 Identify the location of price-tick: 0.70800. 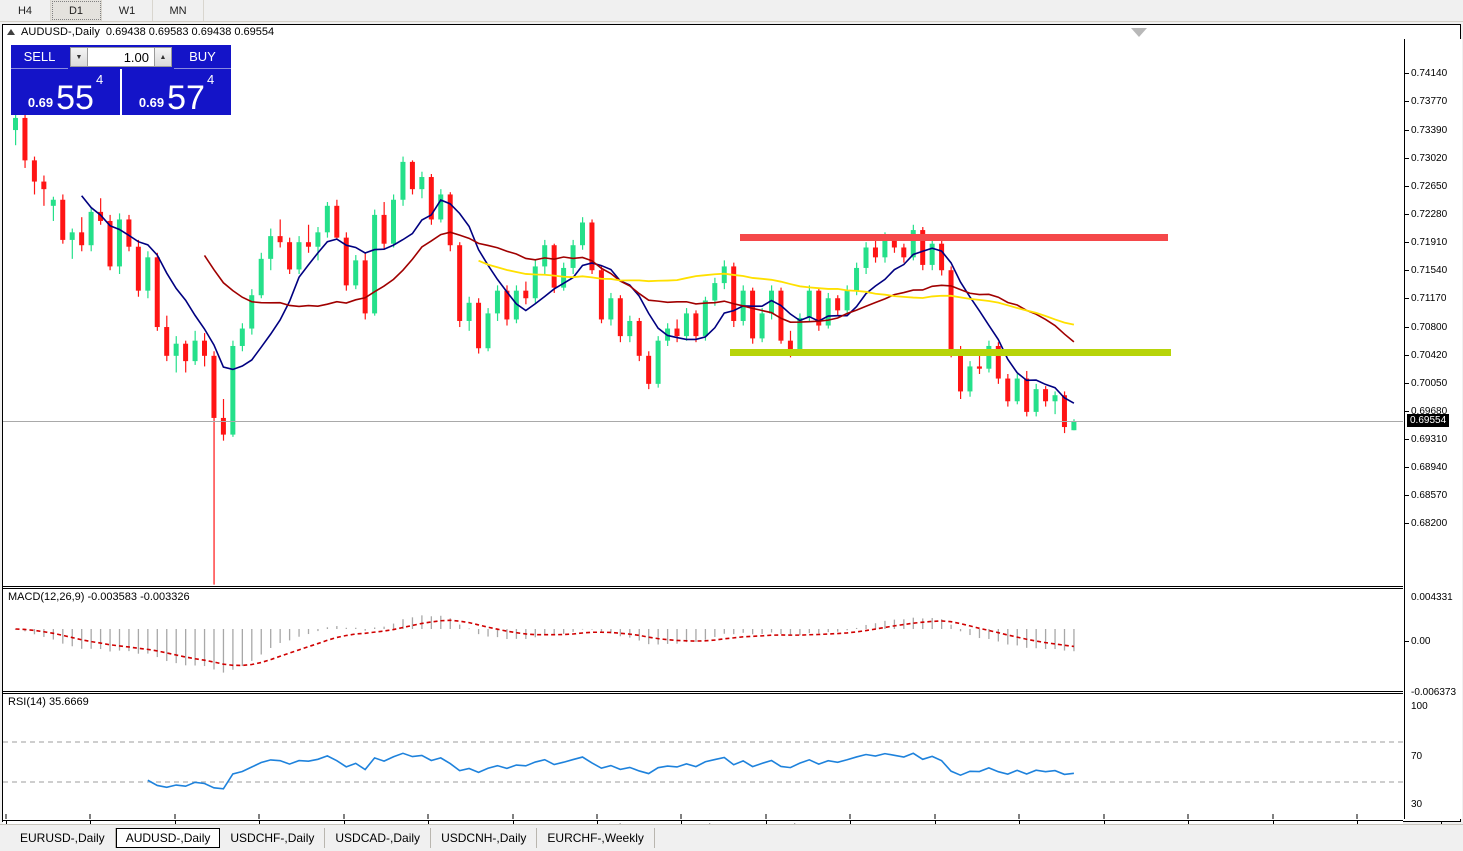
(1426, 327).